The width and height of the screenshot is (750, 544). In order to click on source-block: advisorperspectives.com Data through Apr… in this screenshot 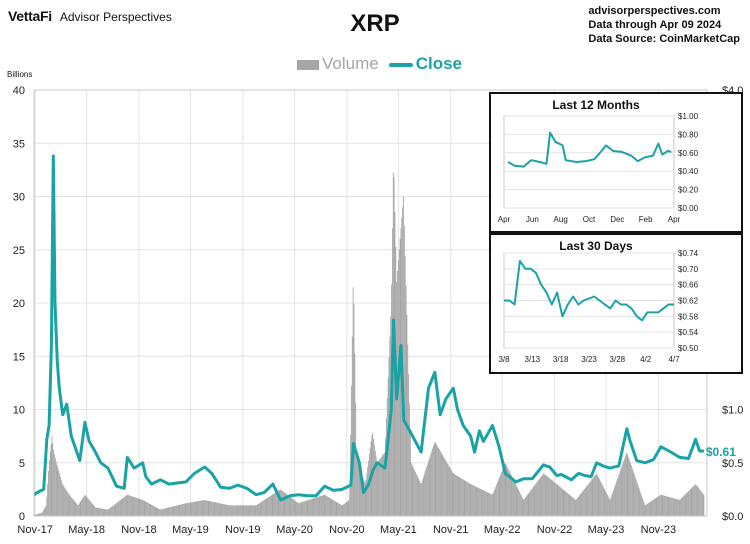, I will do `click(664, 25)`.